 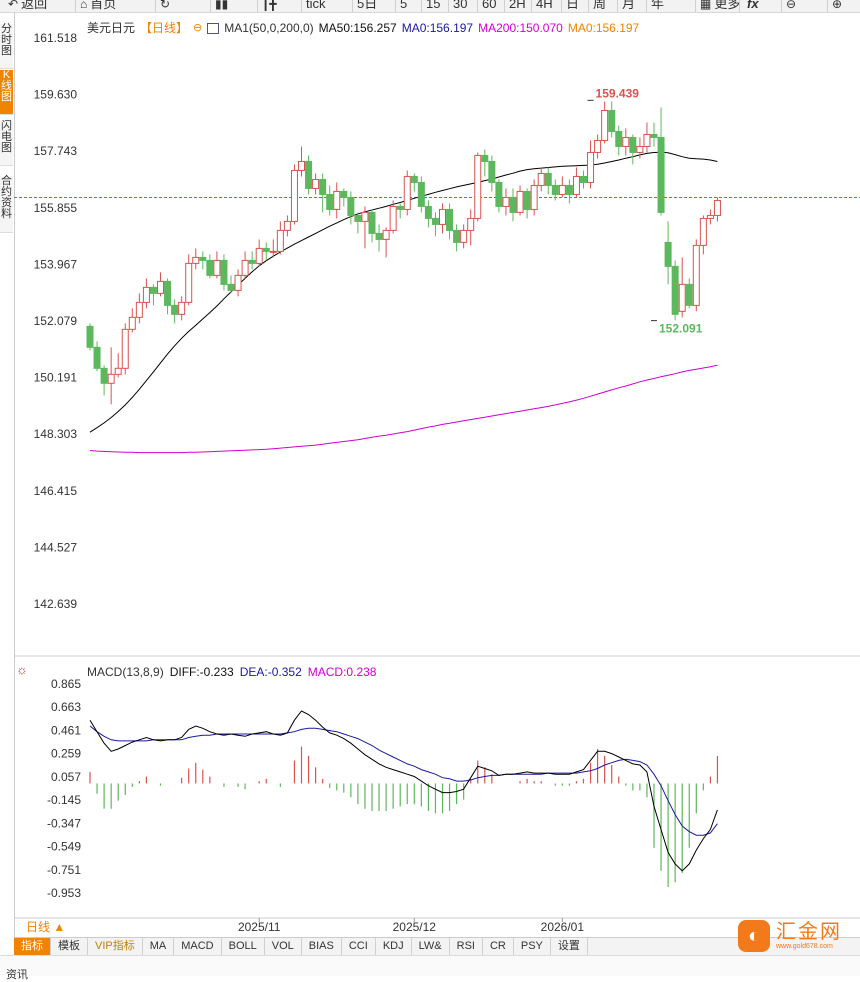 What do you see at coordinates (6, 143) in the screenshot?
I see `side-tab-2: 闪电图` at bounding box center [6, 143].